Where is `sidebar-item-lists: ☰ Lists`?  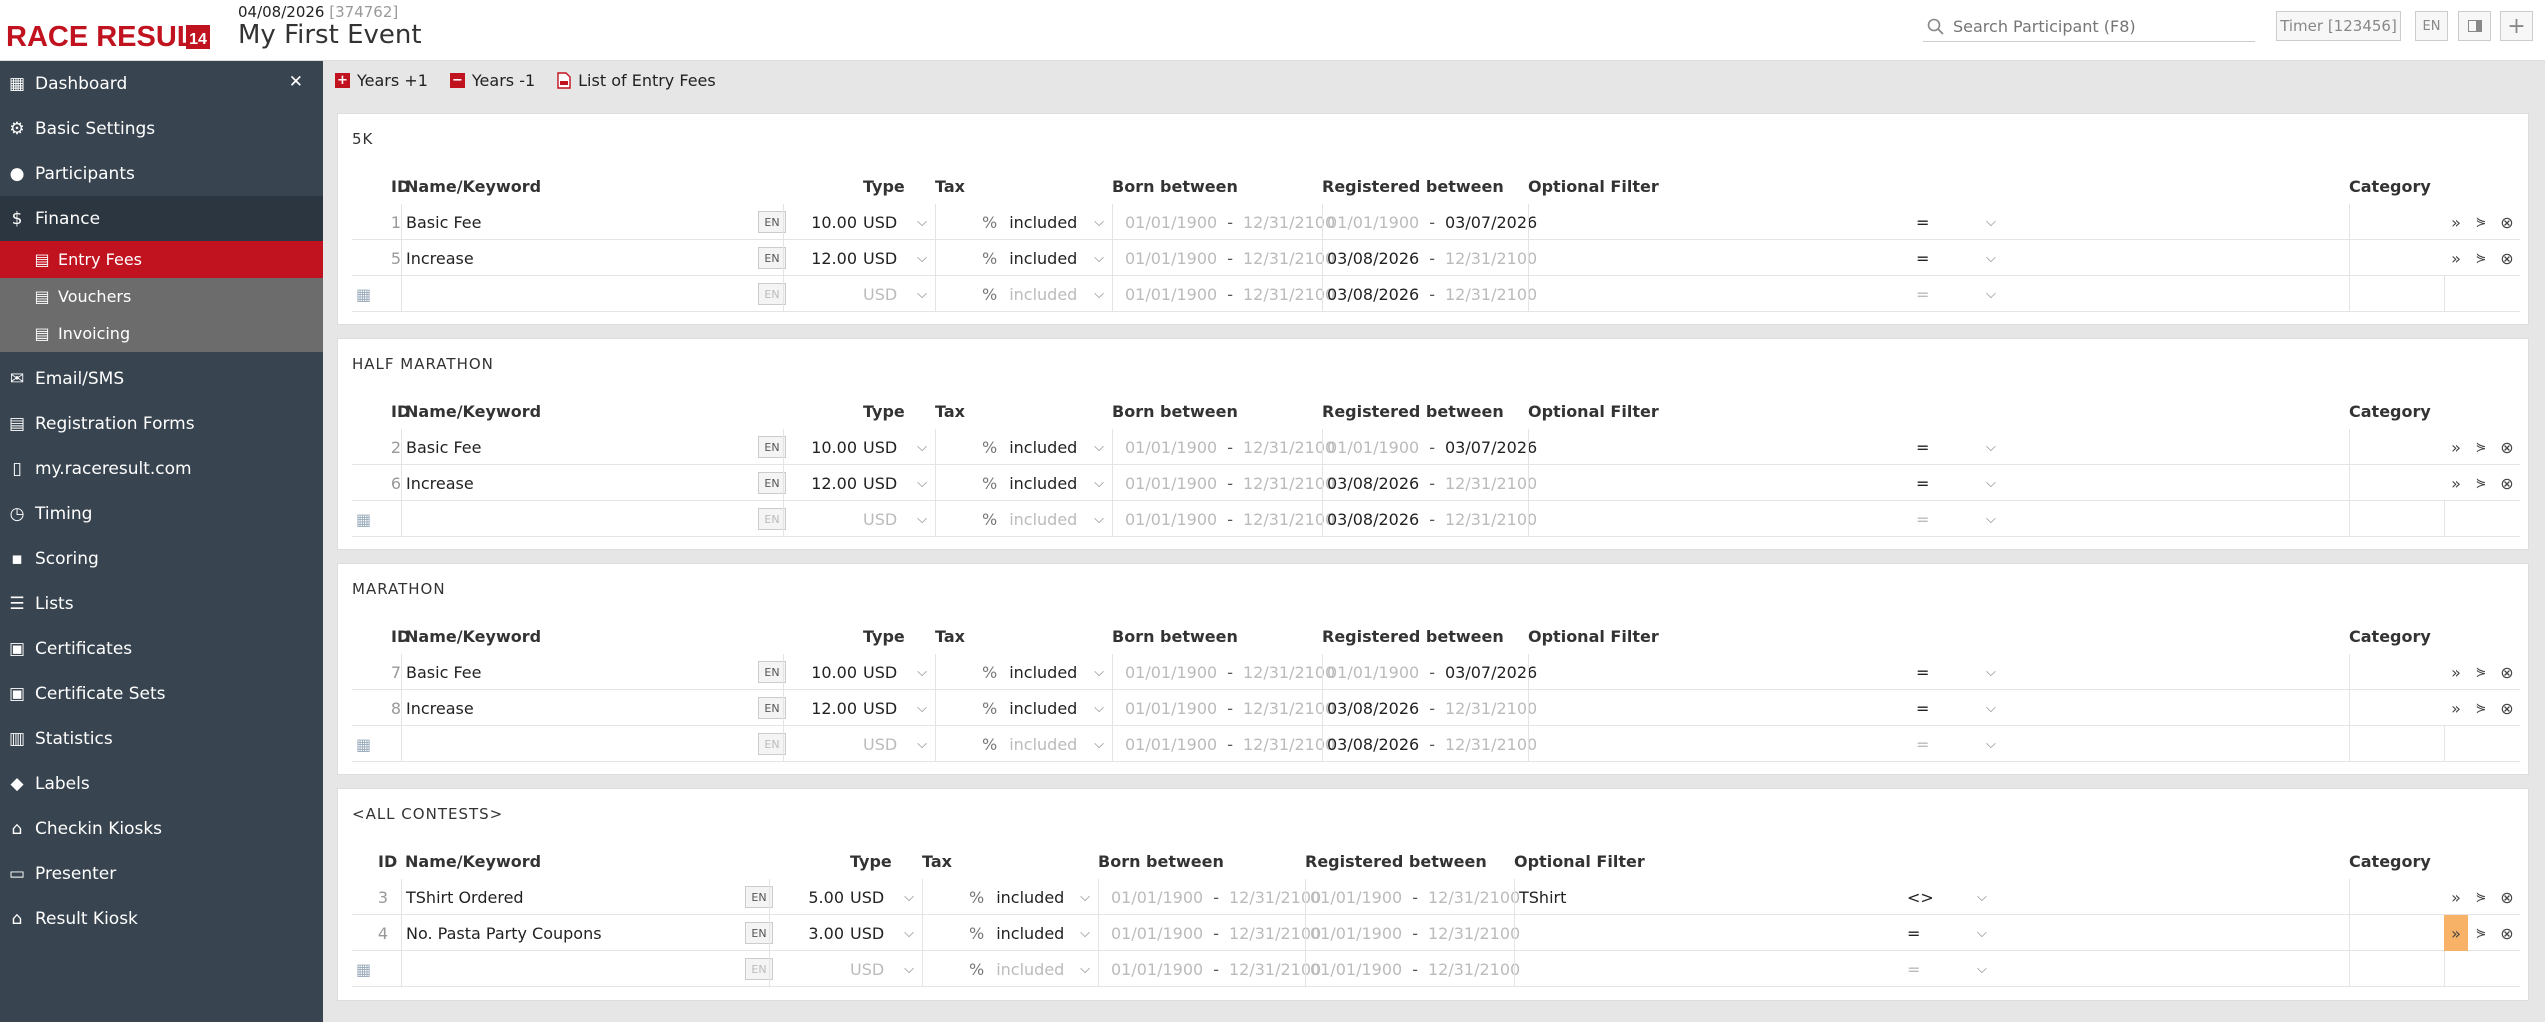
sidebar-item-lists: ☰ Lists is located at coordinates (161, 603).